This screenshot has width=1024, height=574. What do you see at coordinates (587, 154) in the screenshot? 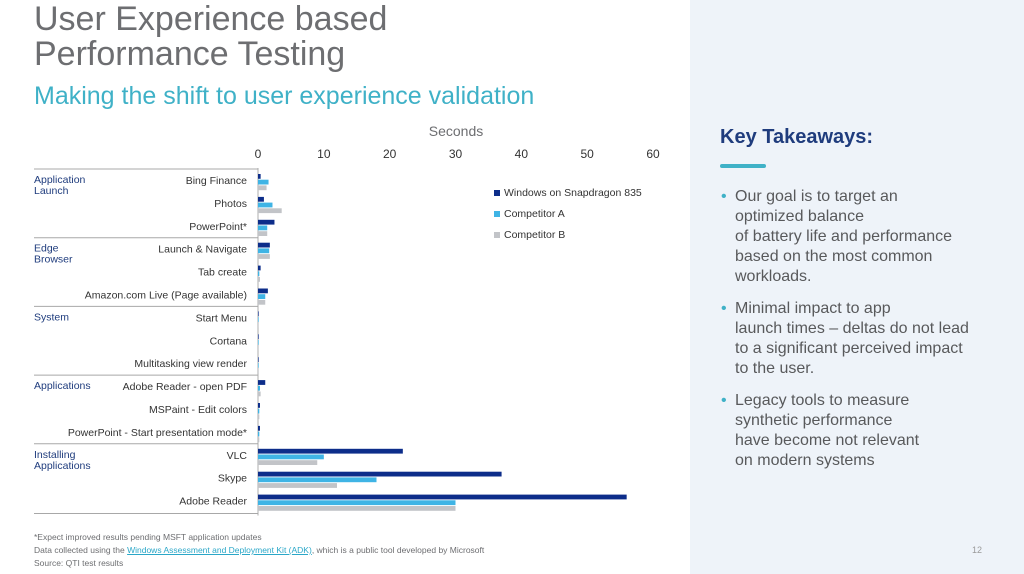
I see `x-tick-label: 50` at bounding box center [587, 154].